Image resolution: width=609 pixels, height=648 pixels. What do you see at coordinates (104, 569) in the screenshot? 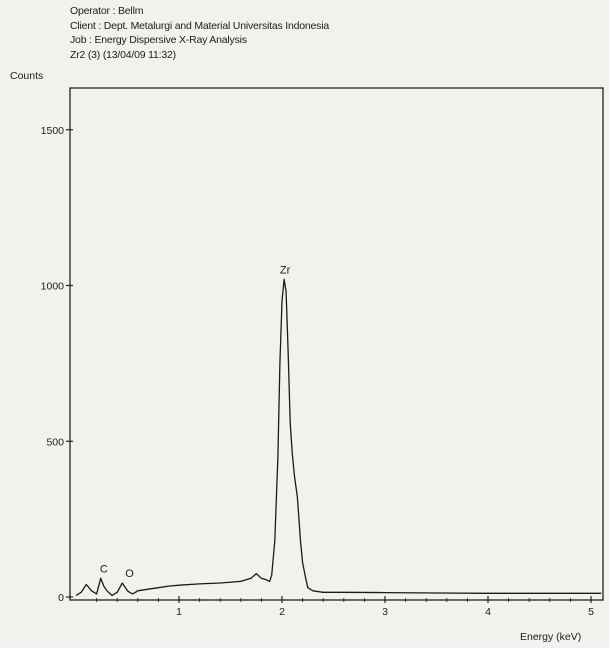
I see `peak-label: C` at bounding box center [104, 569].